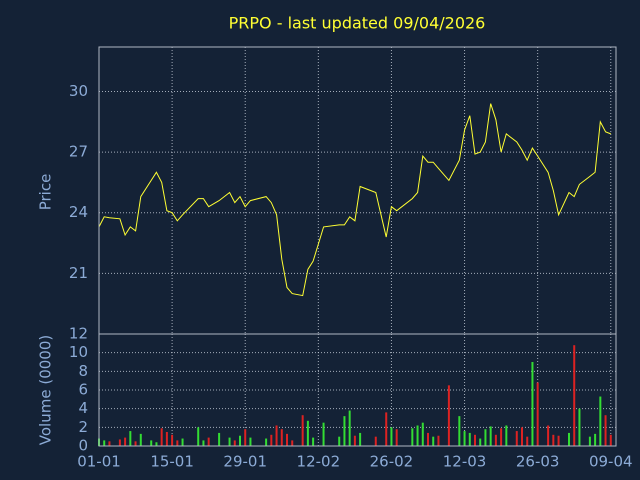 This screenshot has height=480, width=640. What do you see at coordinates (78, 91) in the screenshot?
I see `y-tick-label: 30` at bounding box center [78, 91].